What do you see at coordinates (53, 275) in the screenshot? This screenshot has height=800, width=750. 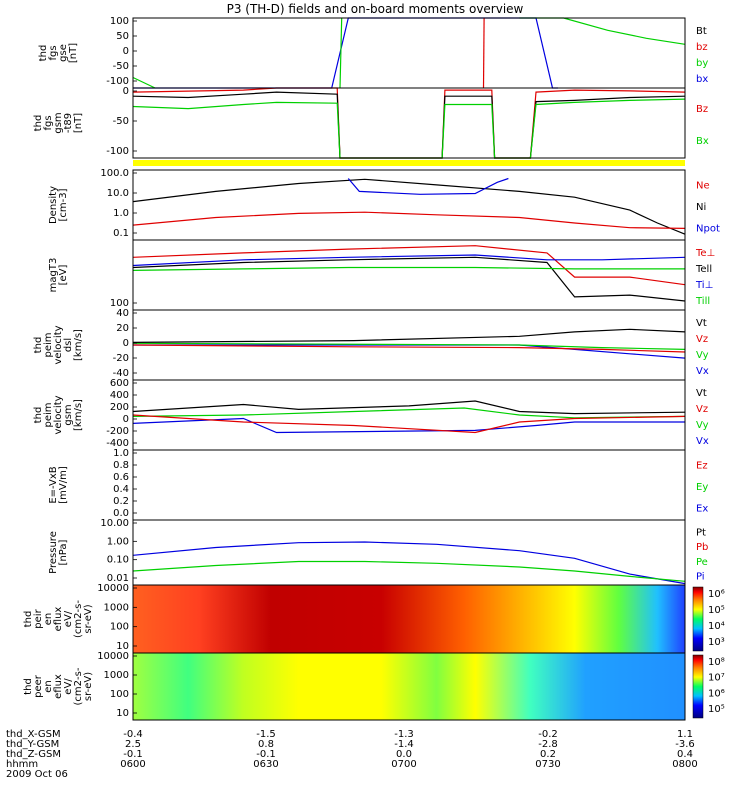 I see `y-axis-label: magT3` at bounding box center [53, 275].